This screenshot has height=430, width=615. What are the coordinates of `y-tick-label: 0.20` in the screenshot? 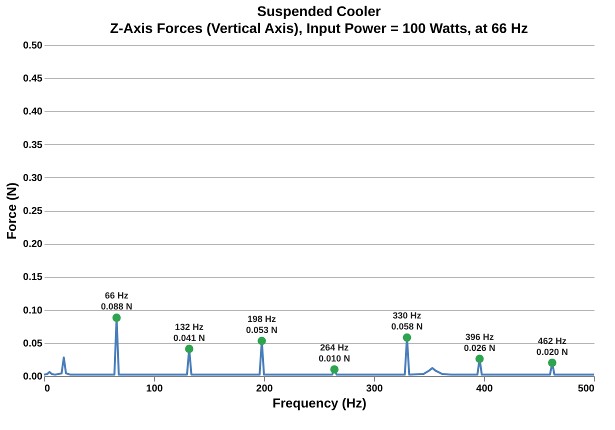 It's located at (33, 244).